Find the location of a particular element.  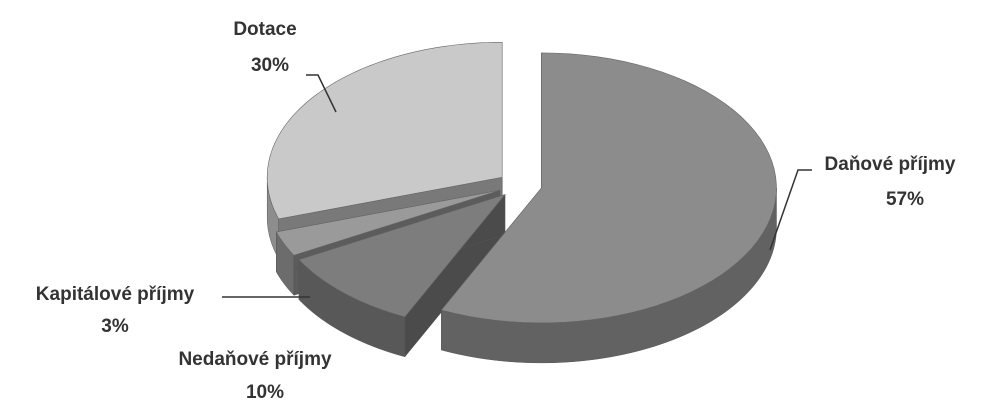

slice-label: Dotace is located at coordinates (264, 29).